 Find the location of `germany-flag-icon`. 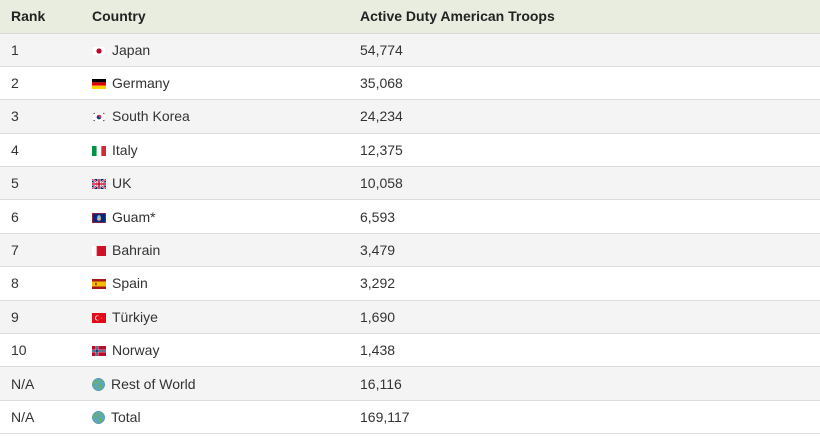

germany-flag-icon is located at coordinates (99, 84).